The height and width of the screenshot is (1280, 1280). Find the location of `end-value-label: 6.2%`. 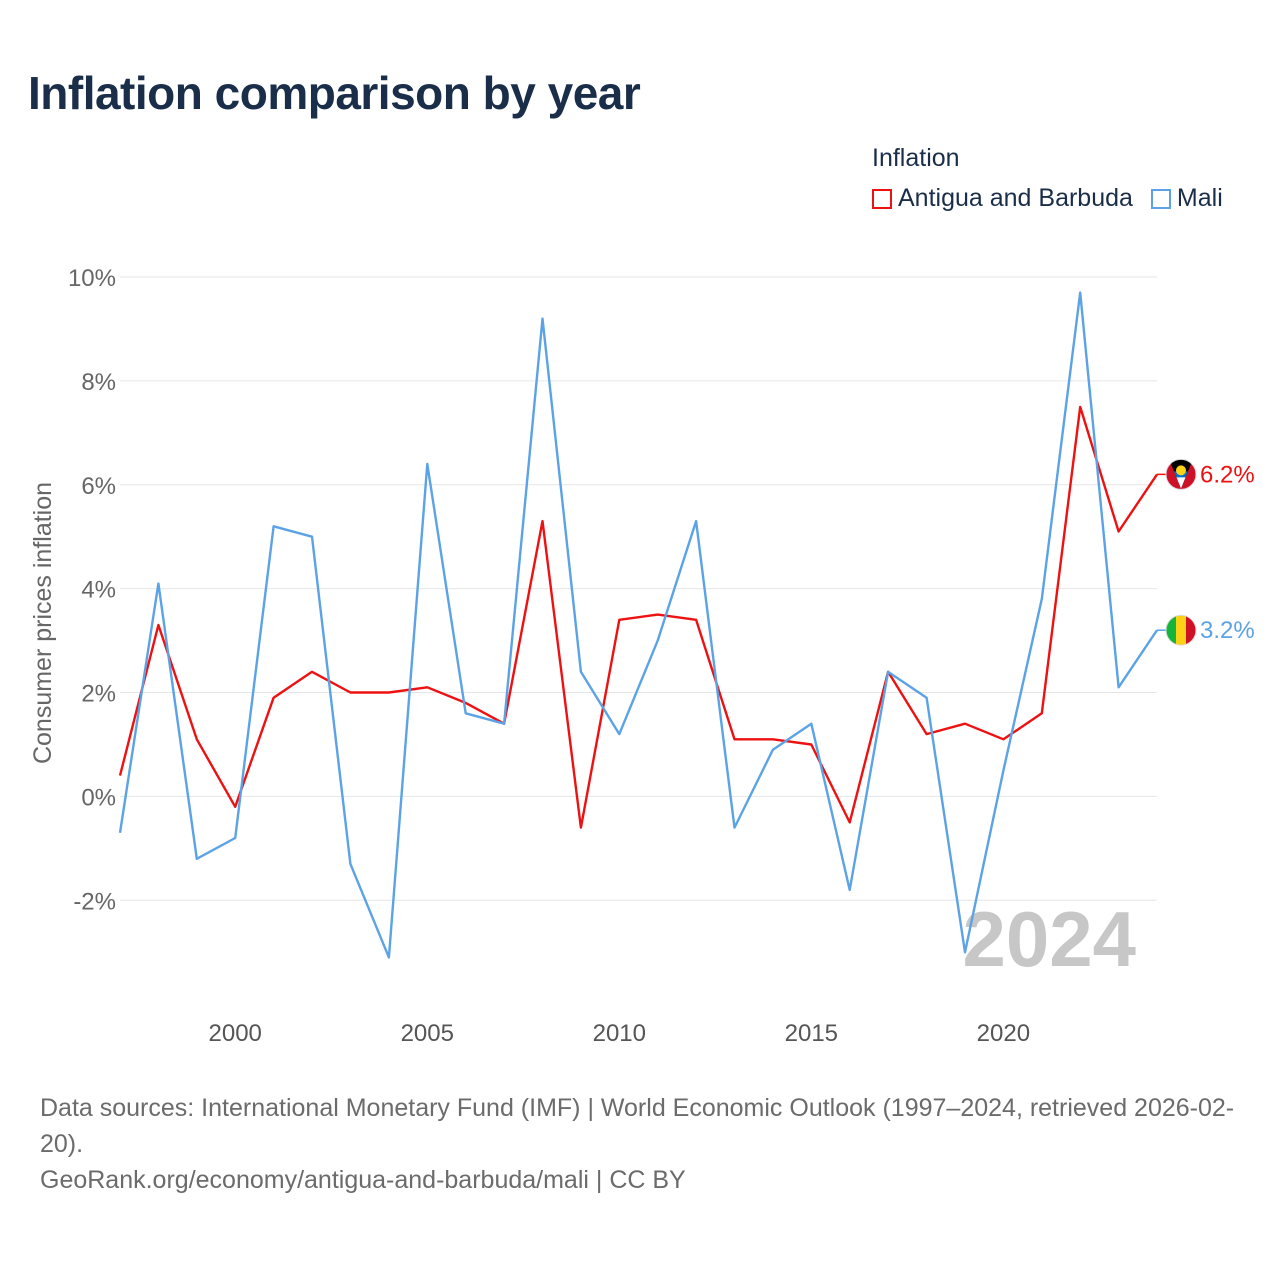

end-value-label: 6.2% is located at coordinates (1227, 474).